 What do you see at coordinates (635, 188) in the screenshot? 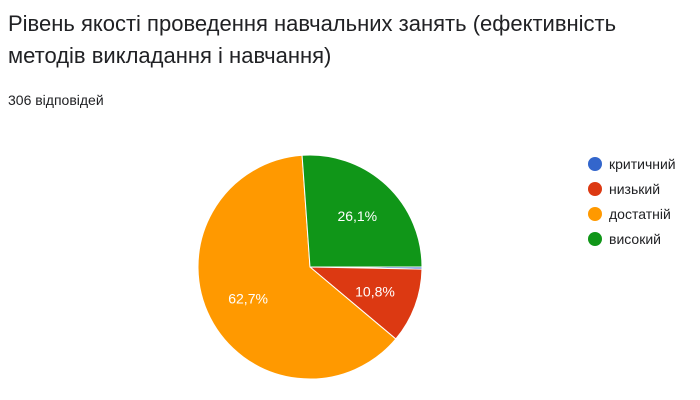
I see `legend-label-2: низький` at bounding box center [635, 188].